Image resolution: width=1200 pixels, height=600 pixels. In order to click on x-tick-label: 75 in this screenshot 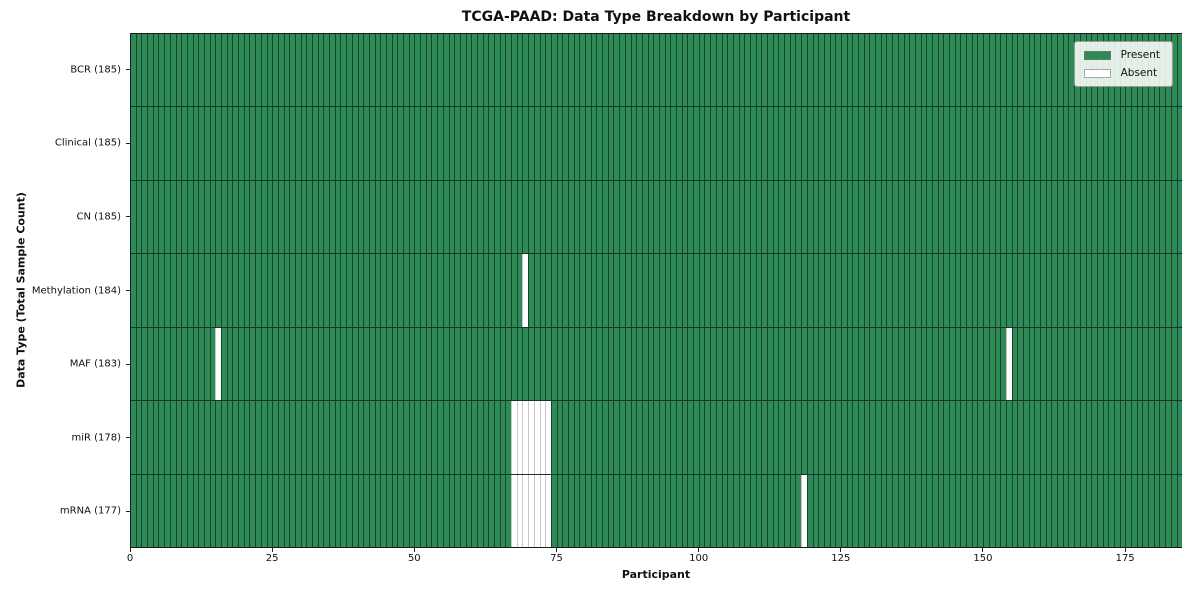, I will do `click(556, 558)`.